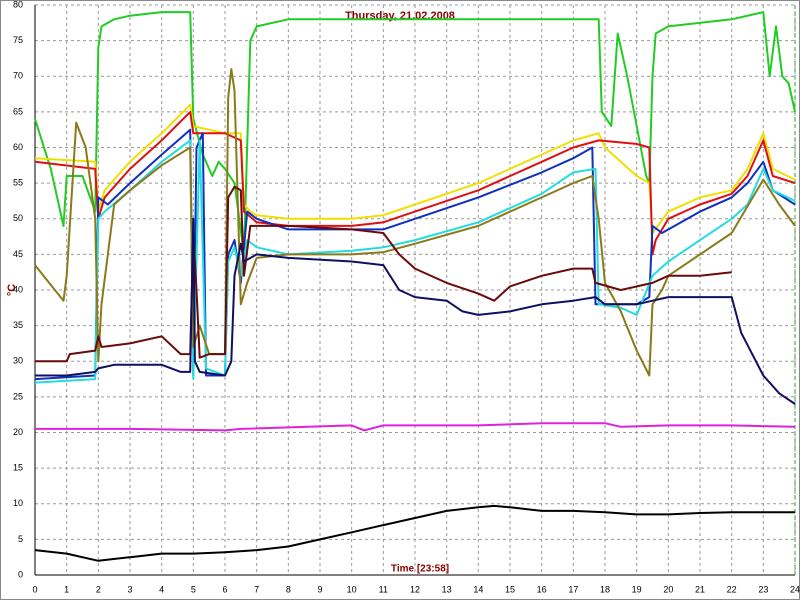 The height and width of the screenshot is (600, 800). Describe the element at coordinates (66, 589) in the screenshot. I see `x-tick-label: 1` at that location.